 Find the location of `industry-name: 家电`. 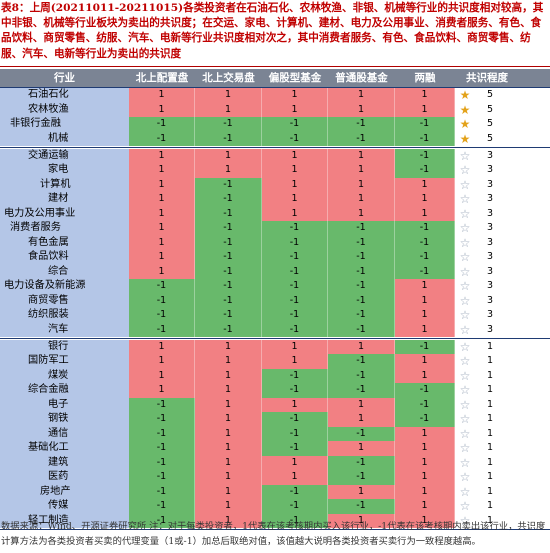

industry-name: 家电 is located at coordinates (58, 169).